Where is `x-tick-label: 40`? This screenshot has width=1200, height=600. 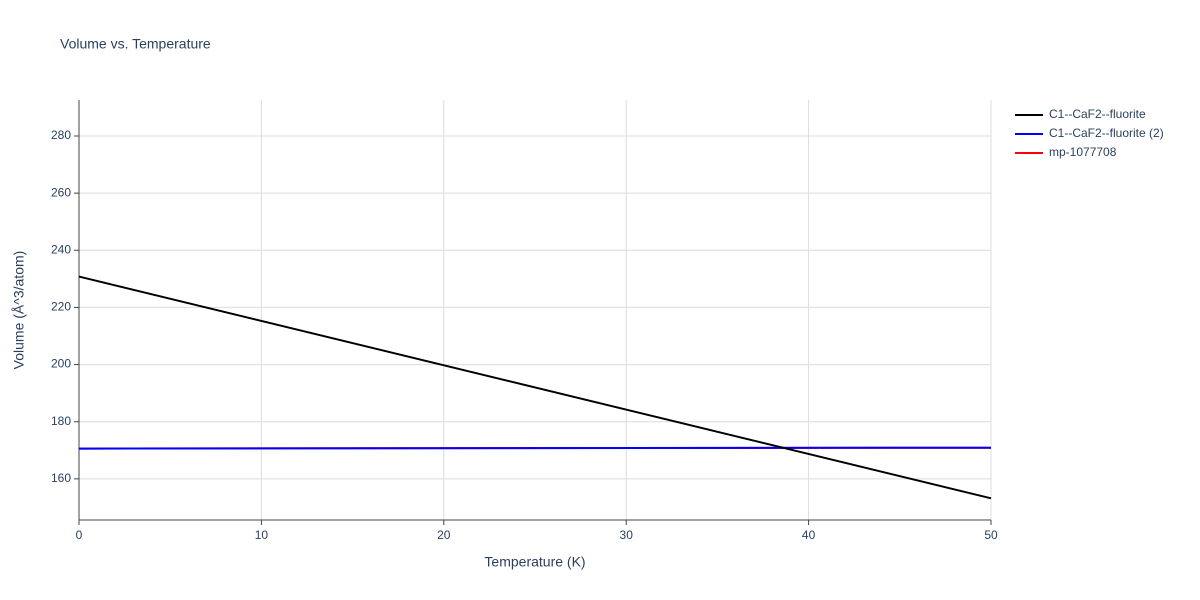 x-tick-label: 40 is located at coordinates (809, 535).